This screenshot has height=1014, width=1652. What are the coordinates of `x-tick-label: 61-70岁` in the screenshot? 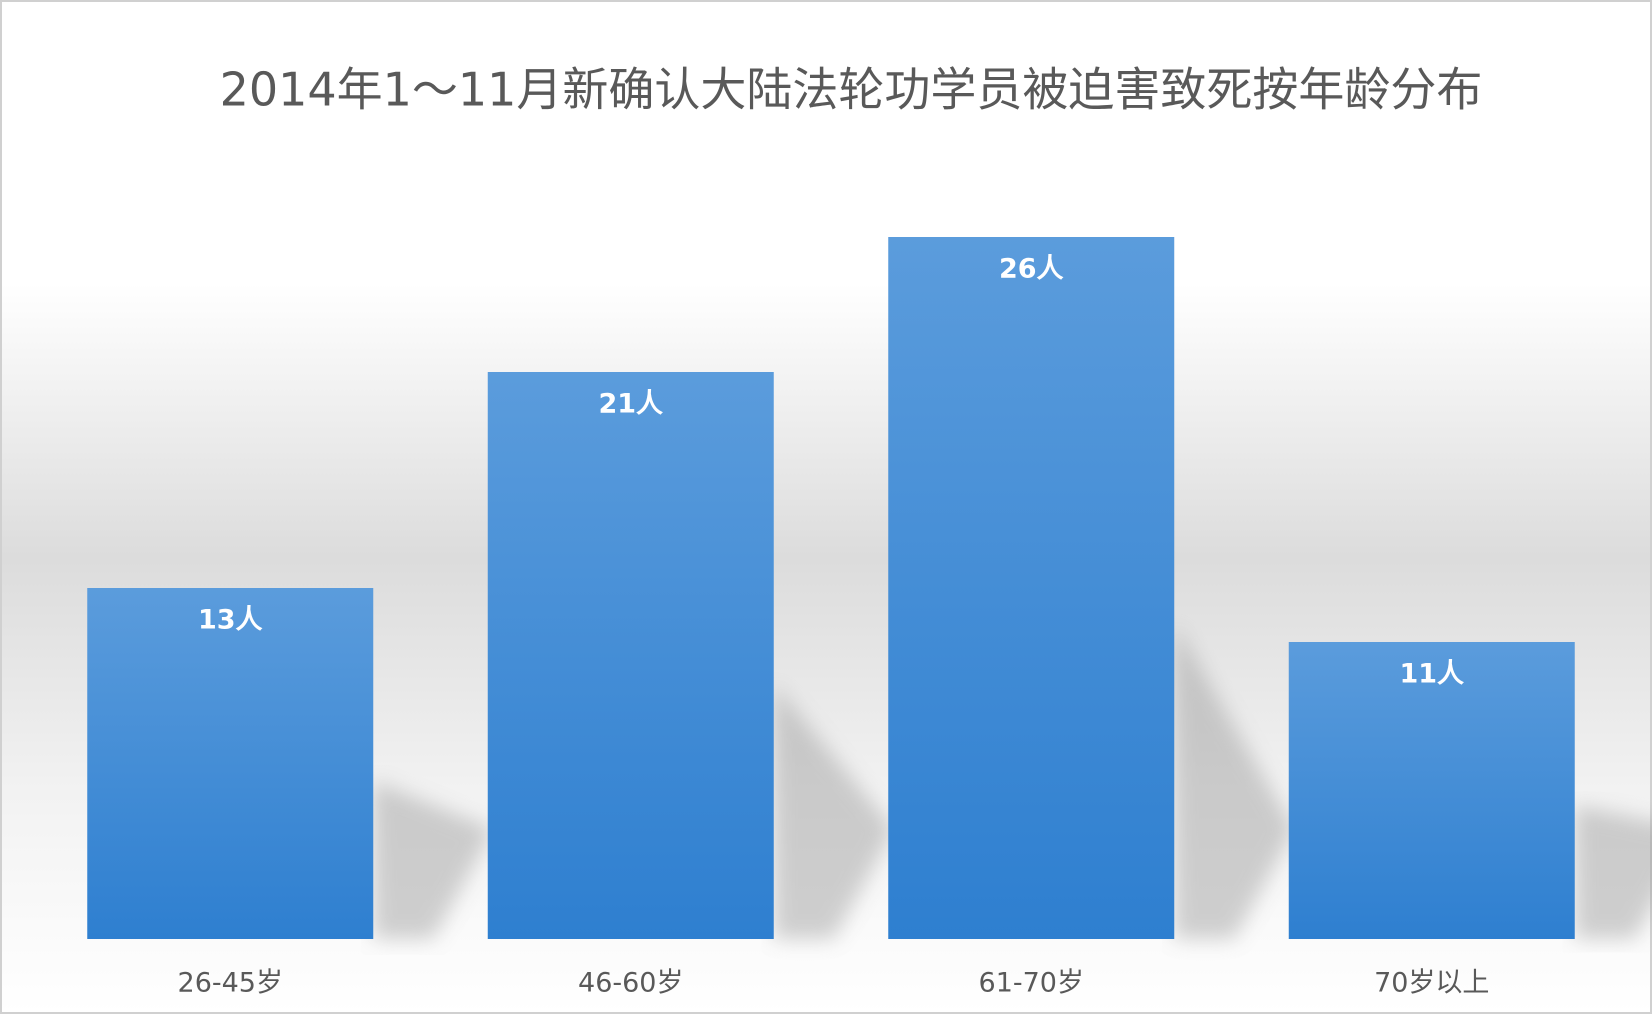 It's located at (1031, 983).